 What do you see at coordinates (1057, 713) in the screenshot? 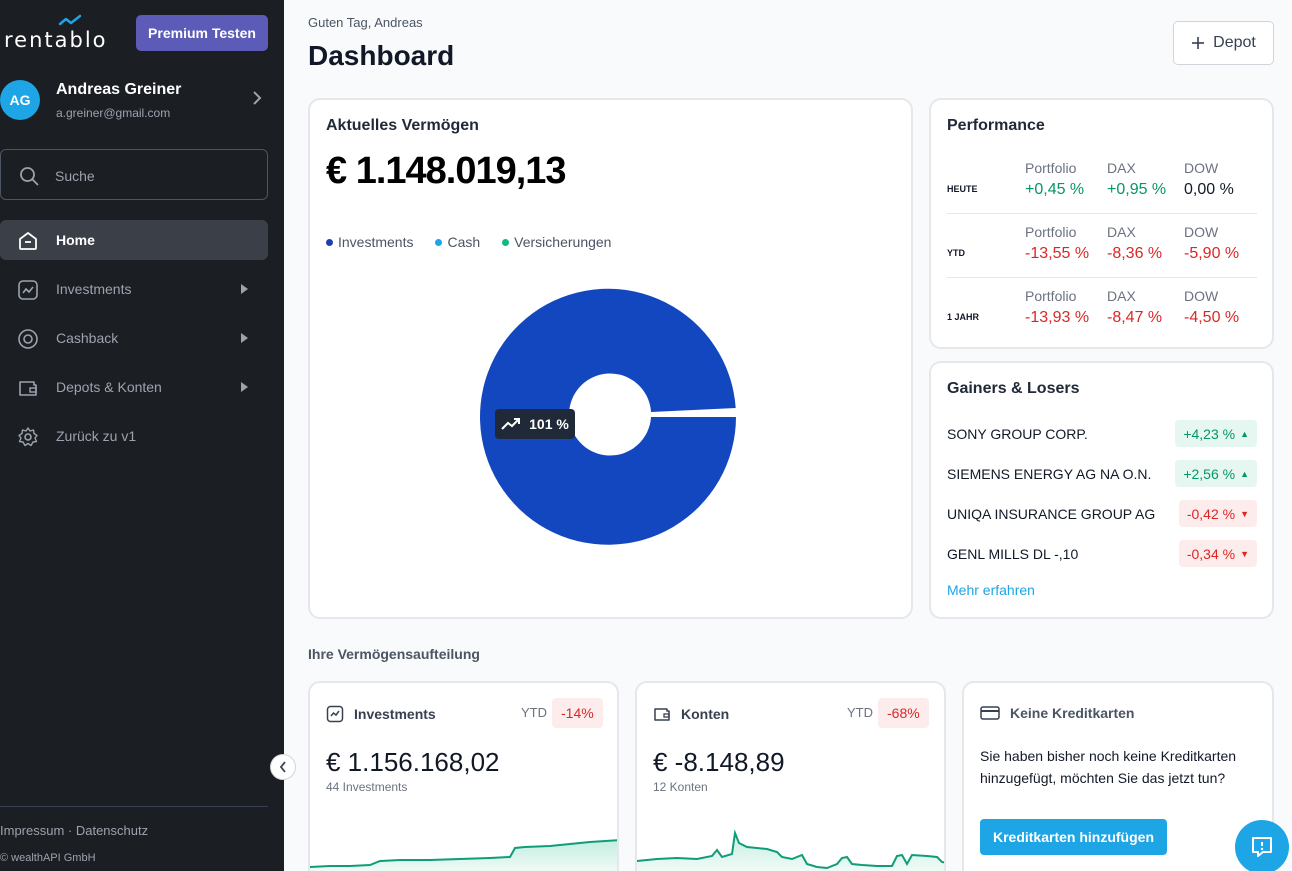
I see `card-header: Keine Kreditkarten` at bounding box center [1057, 713].